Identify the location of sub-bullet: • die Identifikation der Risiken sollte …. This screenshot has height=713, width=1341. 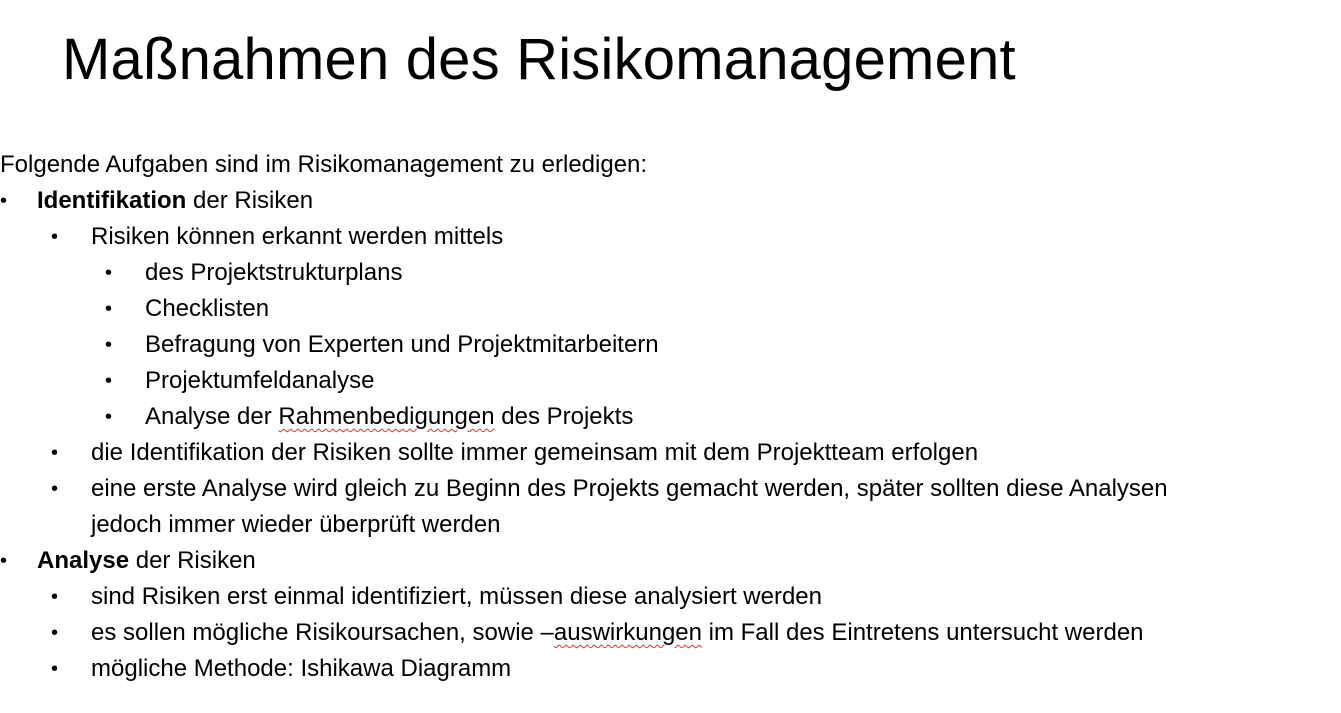
(670, 453).